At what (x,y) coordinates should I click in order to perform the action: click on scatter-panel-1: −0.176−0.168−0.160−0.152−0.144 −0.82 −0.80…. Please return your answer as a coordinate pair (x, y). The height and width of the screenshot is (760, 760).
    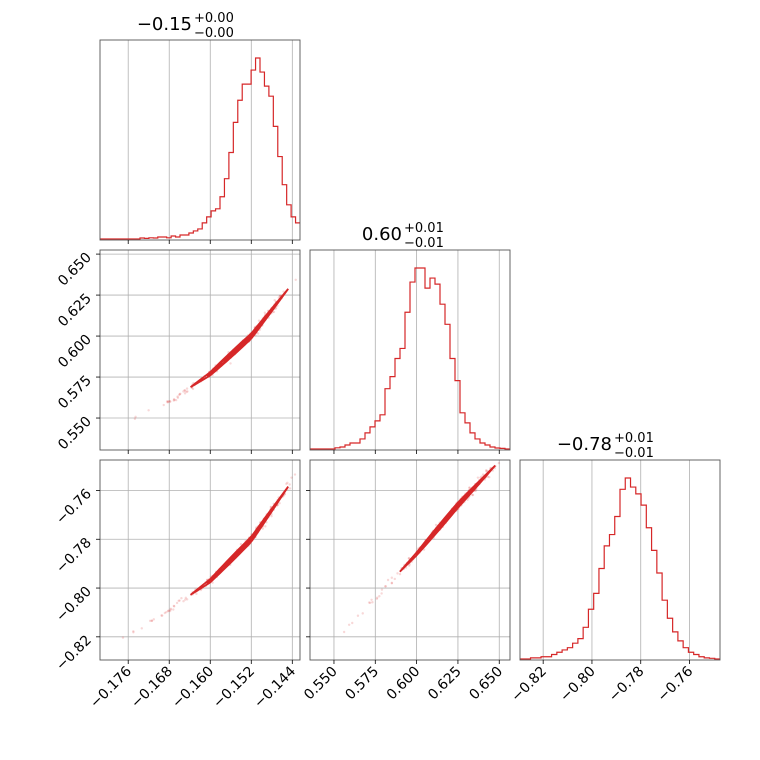
    Looking at the image, I should click on (177, 585).